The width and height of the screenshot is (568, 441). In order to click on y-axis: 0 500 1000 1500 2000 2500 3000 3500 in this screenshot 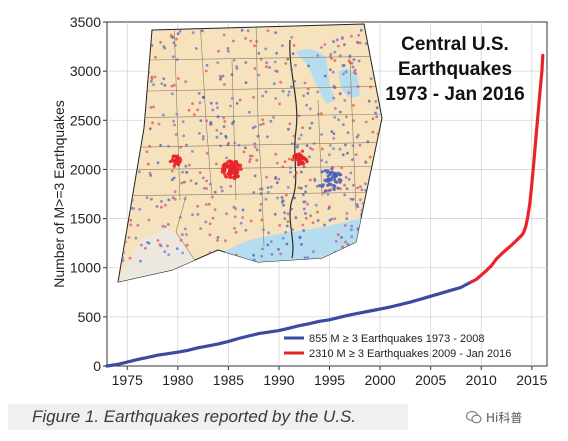, I will do `click(88, 194)`.